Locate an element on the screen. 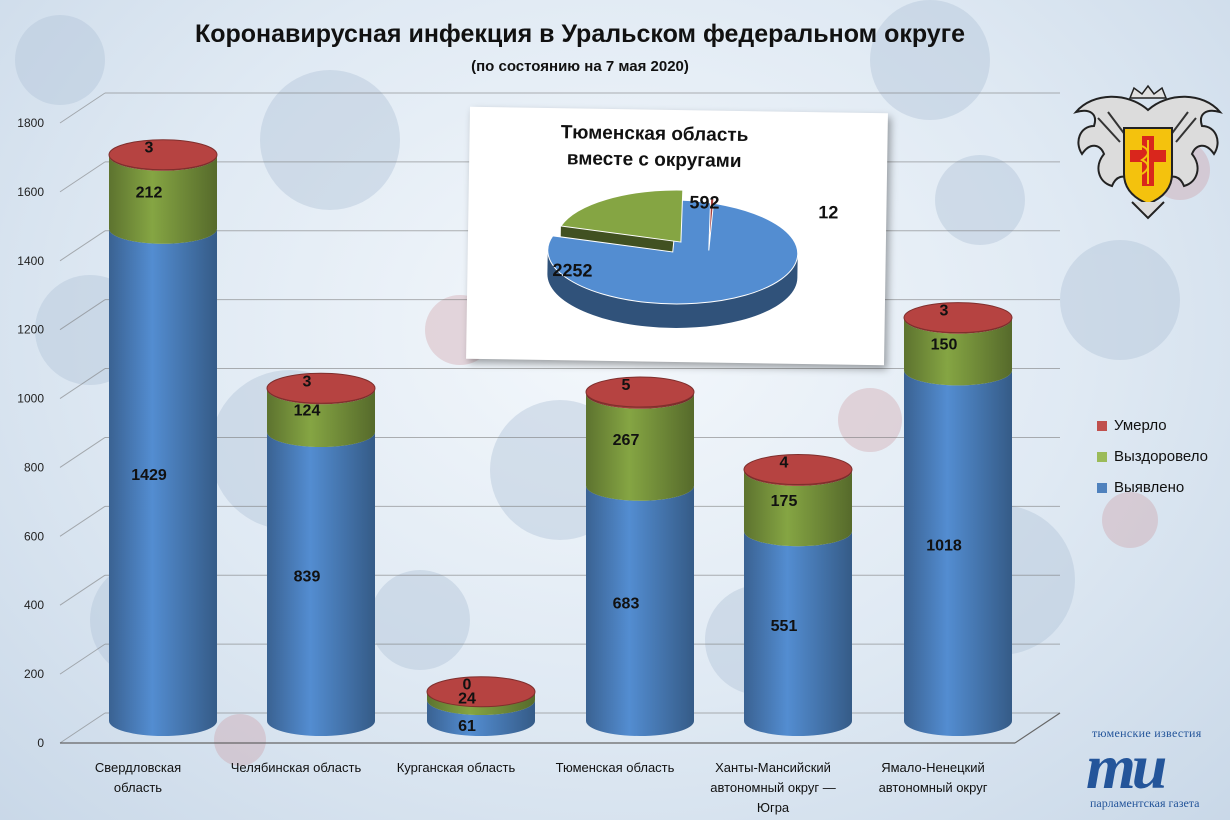 The width and height of the screenshot is (1230, 820). pie-label-recovered: 592 is located at coordinates (704, 202).